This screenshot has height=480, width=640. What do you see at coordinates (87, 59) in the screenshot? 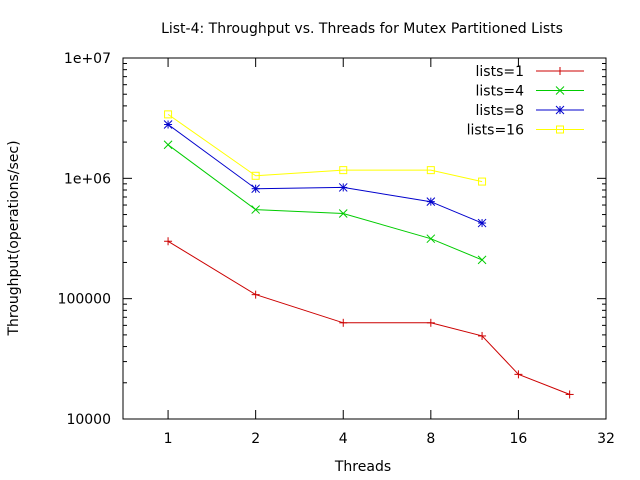
I see `y-tick-label: 1e+07` at bounding box center [87, 59].